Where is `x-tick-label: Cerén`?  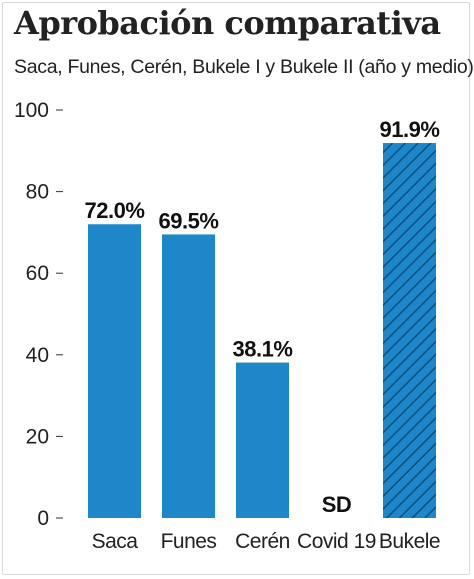
x-tick-label: Cerén is located at coordinates (262, 541).